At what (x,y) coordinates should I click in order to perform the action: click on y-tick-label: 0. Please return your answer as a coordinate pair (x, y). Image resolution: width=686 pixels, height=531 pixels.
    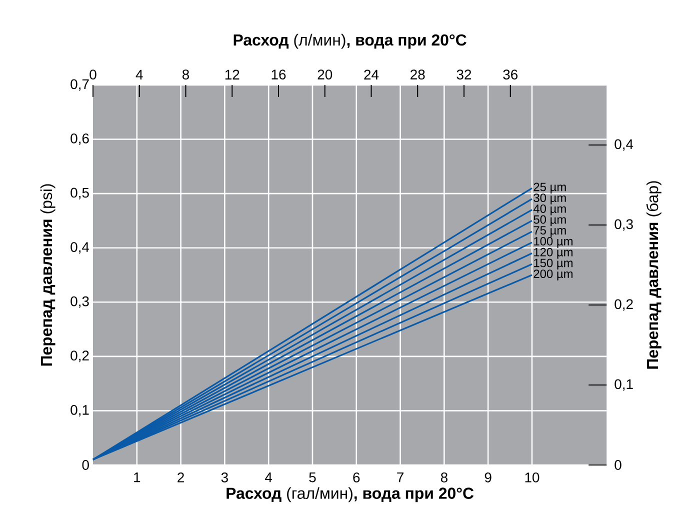
    Looking at the image, I should click on (85, 465).